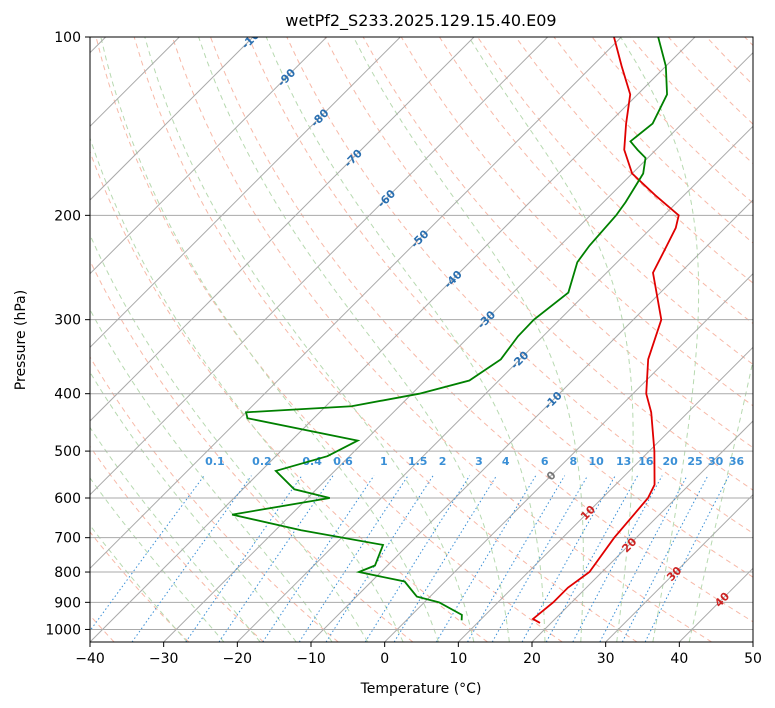 The width and height of the screenshot is (775, 708). What do you see at coordinates (311, 659) in the screenshot?
I see `x-tick-label: −10` at bounding box center [311, 659].